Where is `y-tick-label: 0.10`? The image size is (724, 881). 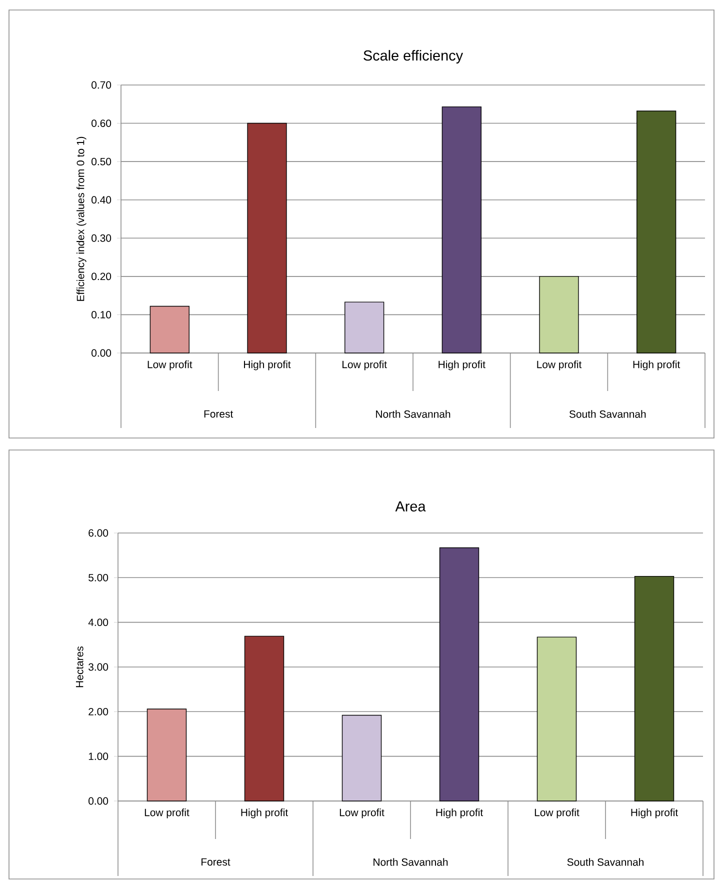 y-tick-label: 0.10 is located at coordinates (102, 314).